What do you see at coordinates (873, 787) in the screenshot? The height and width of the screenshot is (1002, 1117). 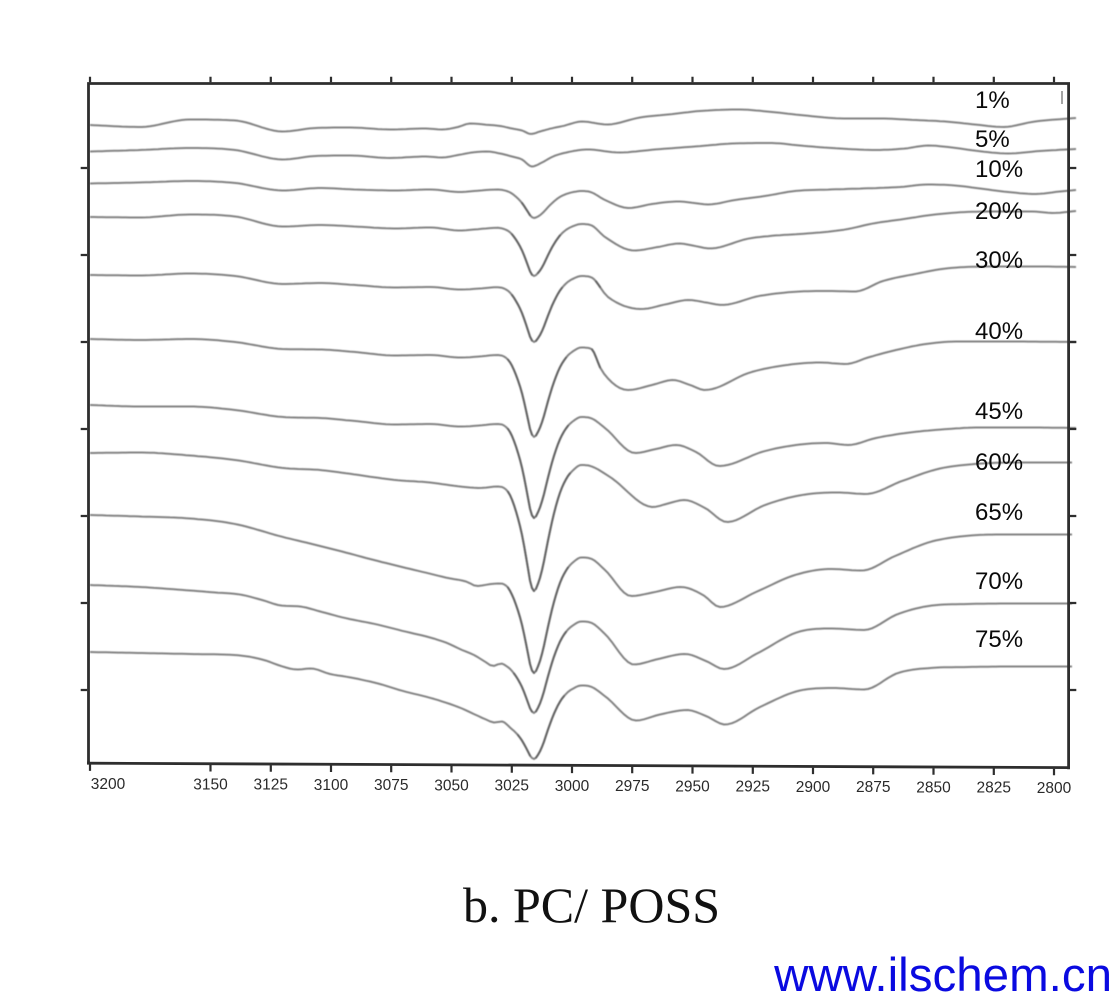 I see `svg-text: 2875` at bounding box center [873, 787].